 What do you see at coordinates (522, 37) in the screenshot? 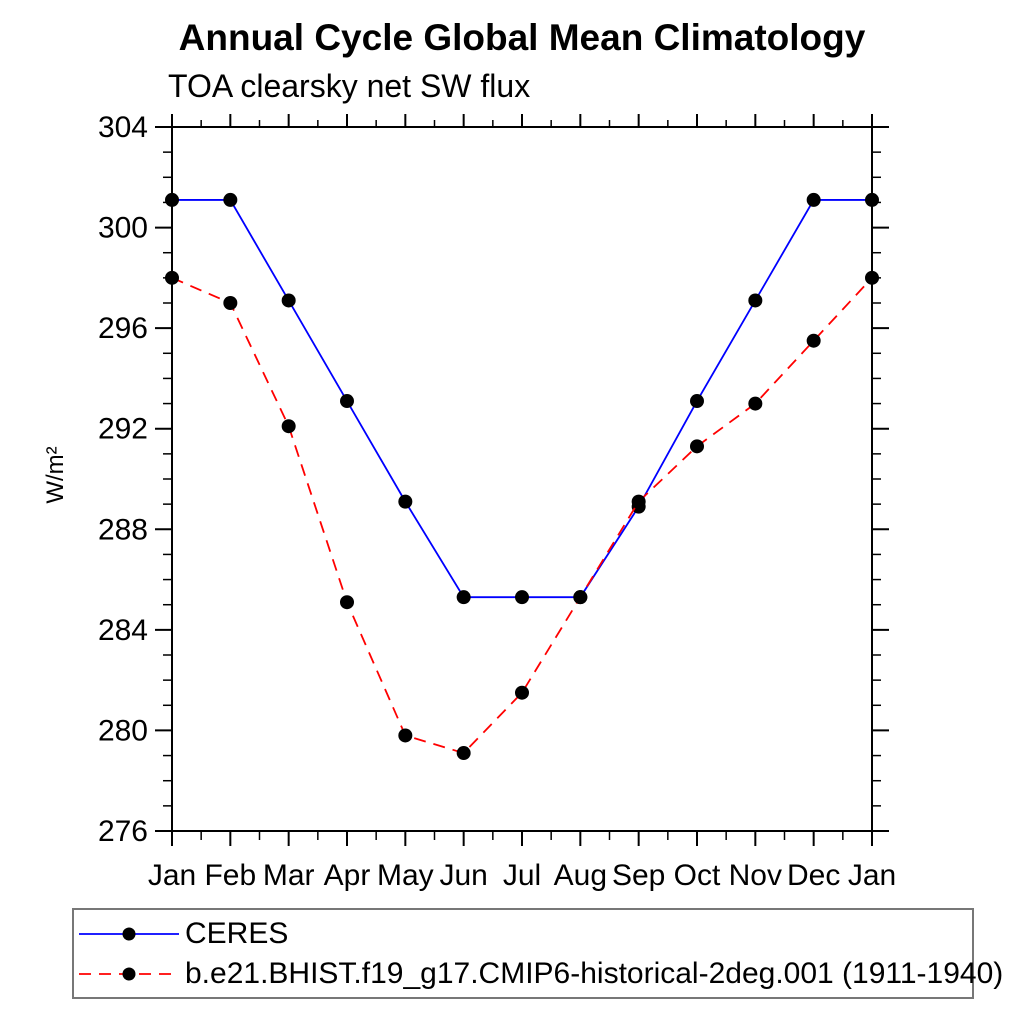
I see `chart-title: Annual Cycle Global Mean Climatology` at bounding box center [522, 37].